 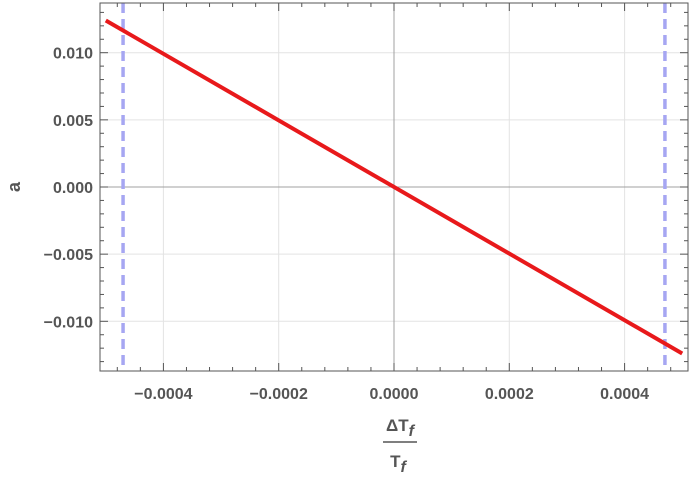 I want to click on x-tick-label: −0.0004, so click(x=163, y=394).